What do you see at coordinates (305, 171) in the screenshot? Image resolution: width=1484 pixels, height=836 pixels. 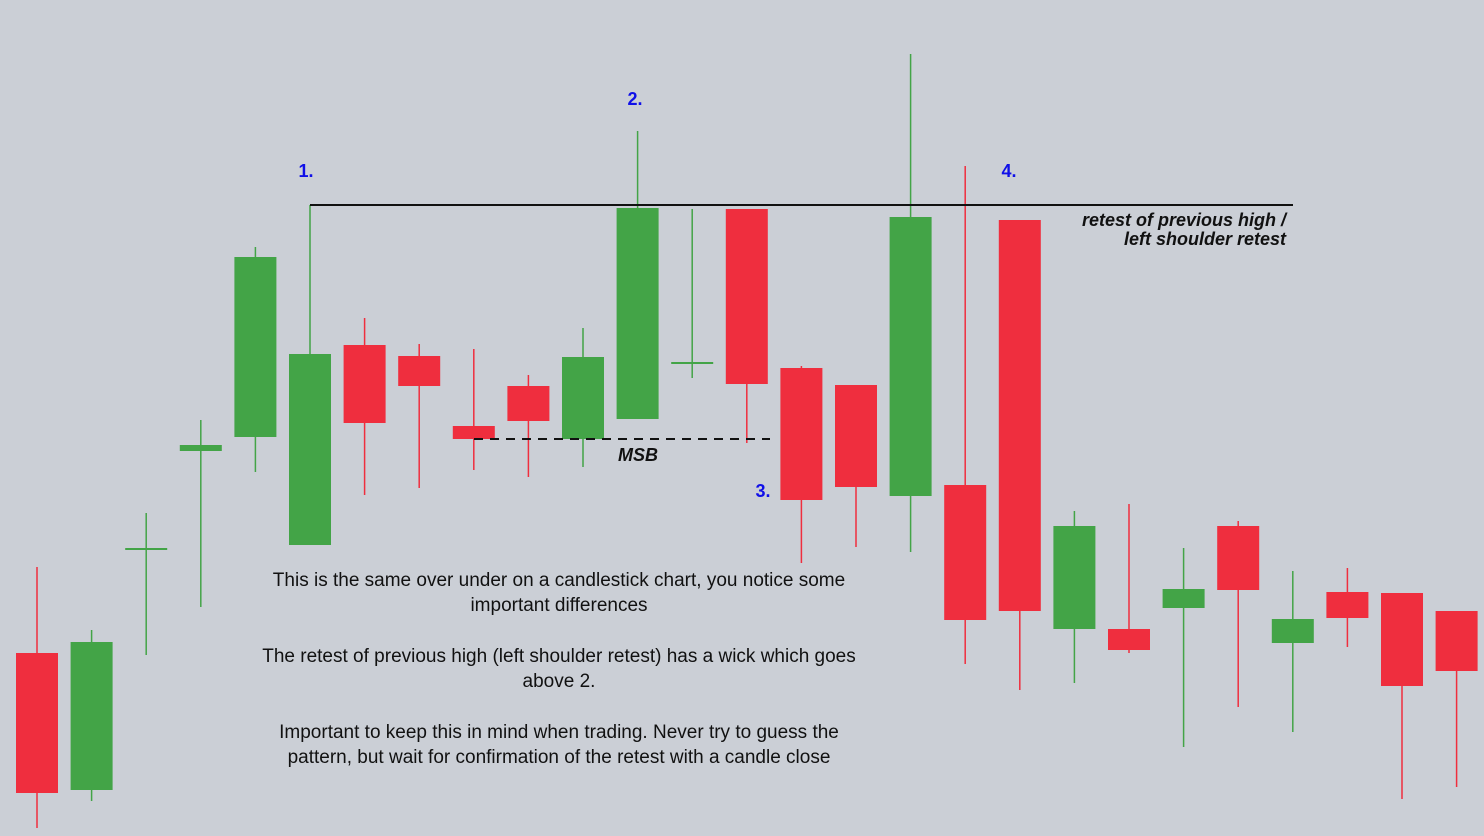 I see `point-label: 1.` at bounding box center [305, 171].